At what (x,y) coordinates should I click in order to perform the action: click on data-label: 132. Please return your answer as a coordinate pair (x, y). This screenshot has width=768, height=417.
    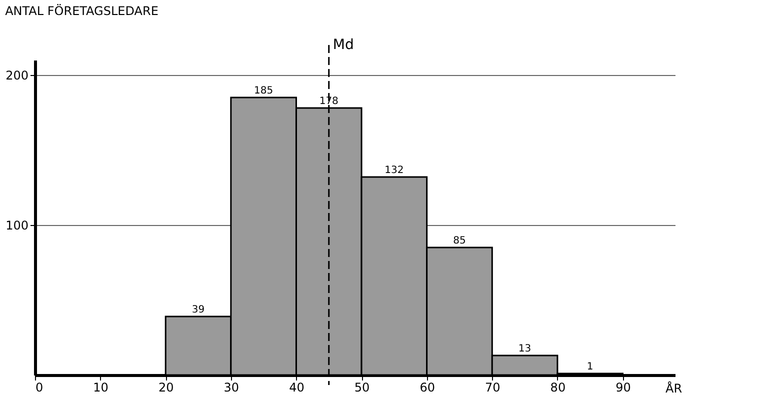
    Looking at the image, I should click on (394, 170).